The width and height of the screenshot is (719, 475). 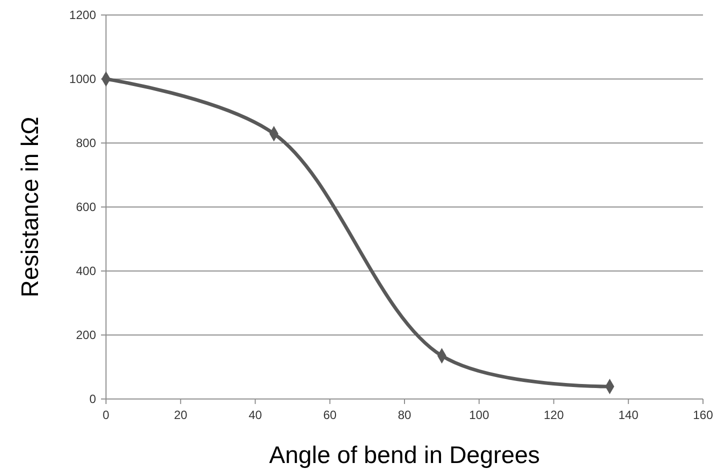 I want to click on y-tick-label: 1000, so click(x=82, y=79).